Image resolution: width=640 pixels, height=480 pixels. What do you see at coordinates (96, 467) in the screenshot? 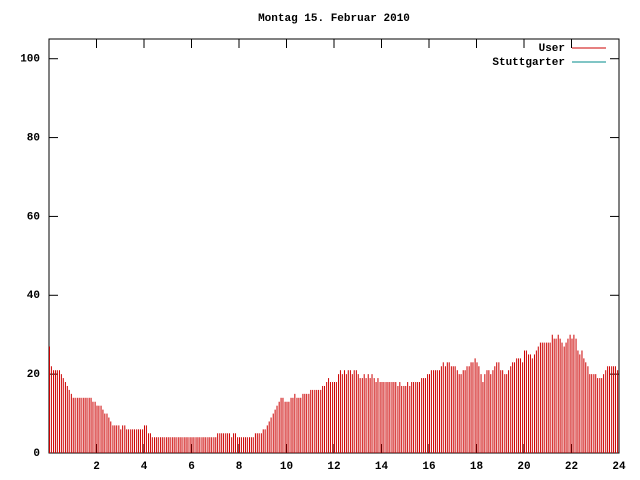
I see `x-tick-label: 2` at bounding box center [96, 467].